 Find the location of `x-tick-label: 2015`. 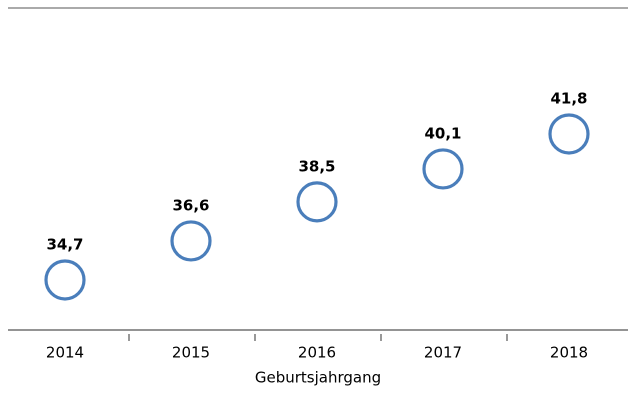

x-tick-label: 2015 is located at coordinates (191, 353).